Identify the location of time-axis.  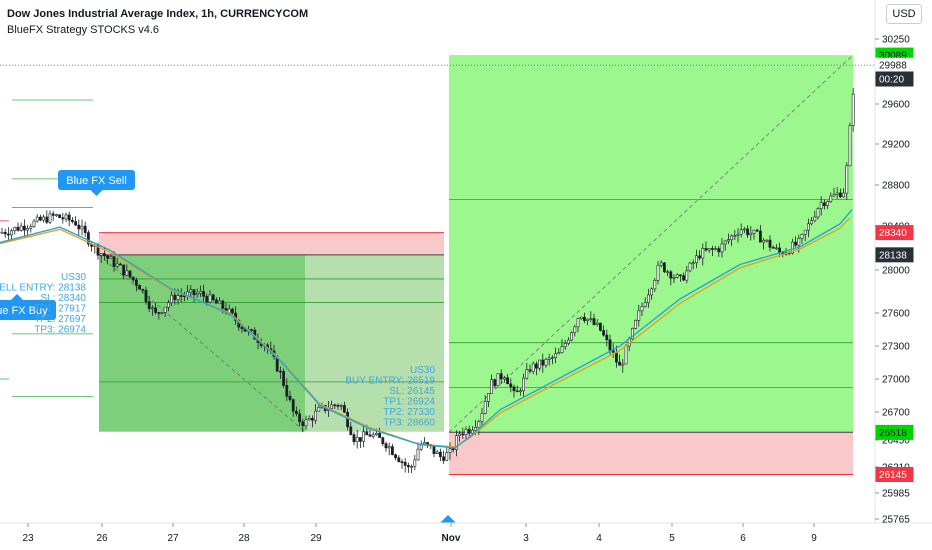
(466, 536).